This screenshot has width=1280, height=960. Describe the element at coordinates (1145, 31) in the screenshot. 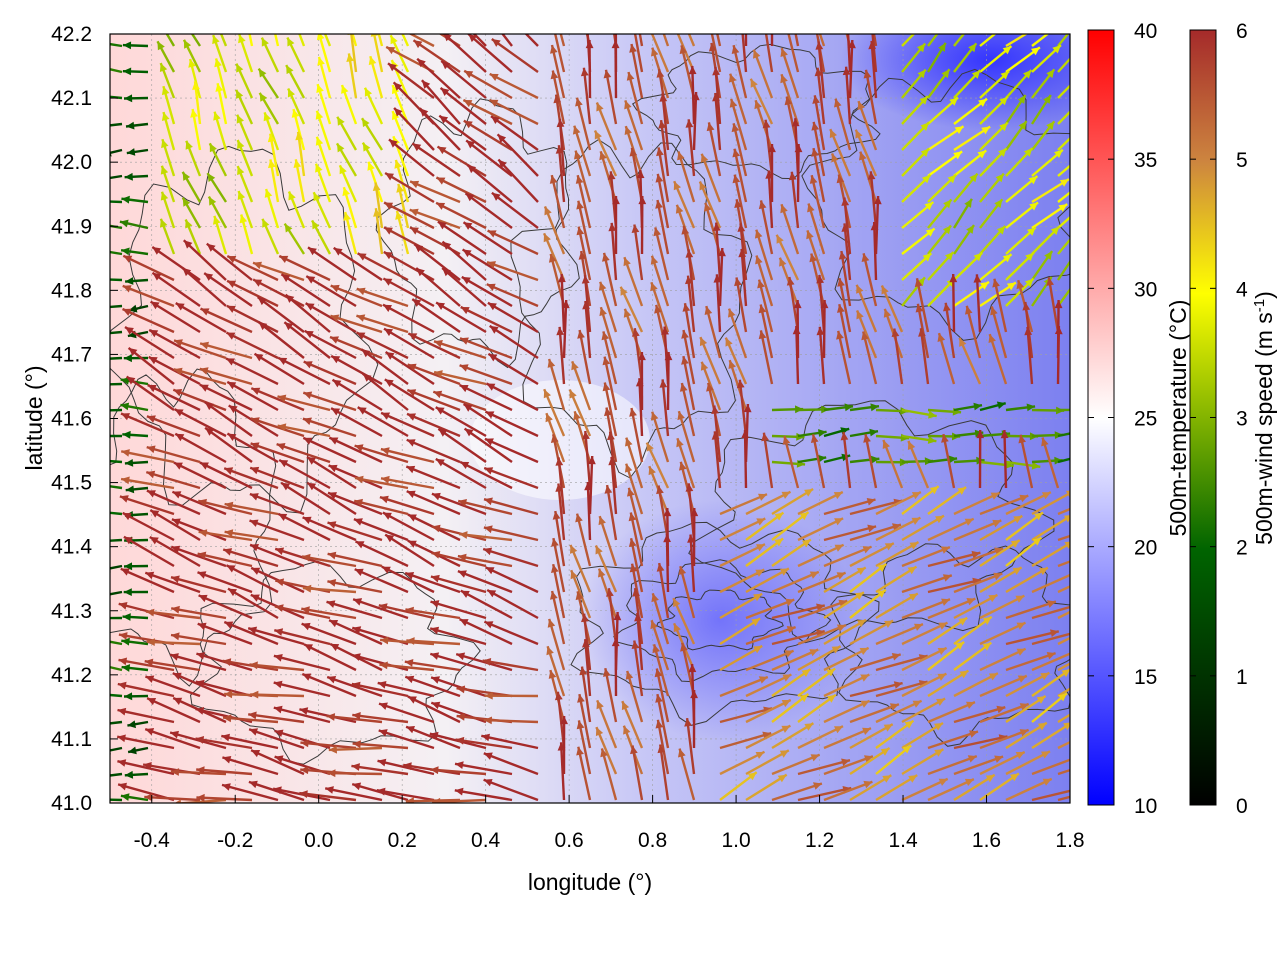

I see `temperature-colorbar-tick-label: 40` at that location.